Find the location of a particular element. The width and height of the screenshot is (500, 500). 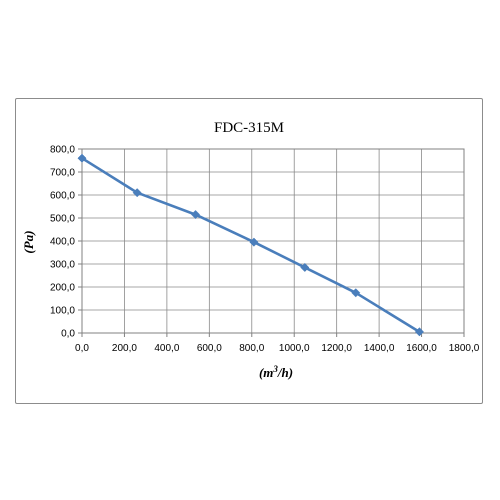

x-tick-label: 1200,0 is located at coordinates (336, 348).